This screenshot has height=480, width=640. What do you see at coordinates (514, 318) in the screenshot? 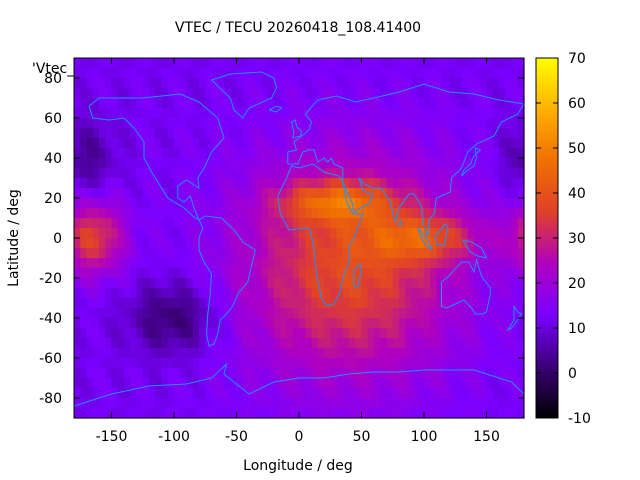
I see `coastline-new-zealand` at bounding box center [514, 318].